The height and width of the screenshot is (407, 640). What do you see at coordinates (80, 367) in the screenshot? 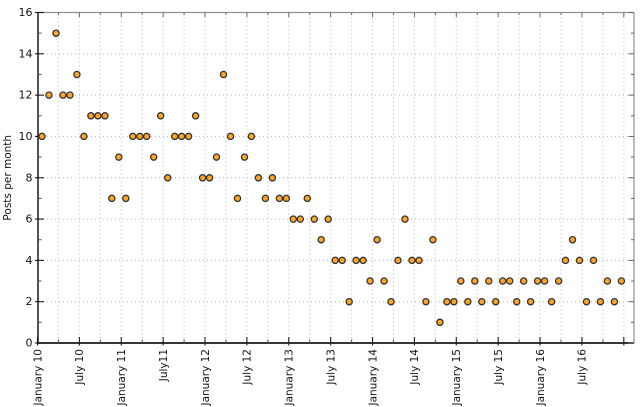
I see `x-tick-label: July 10` at bounding box center [80, 367].